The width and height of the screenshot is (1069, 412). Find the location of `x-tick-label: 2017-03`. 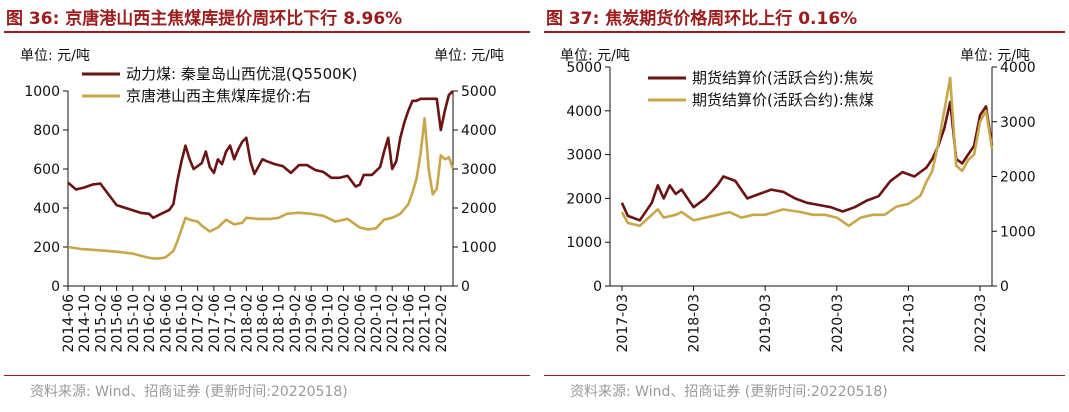

x-tick-label: 2017-03 is located at coordinates (623, 323).